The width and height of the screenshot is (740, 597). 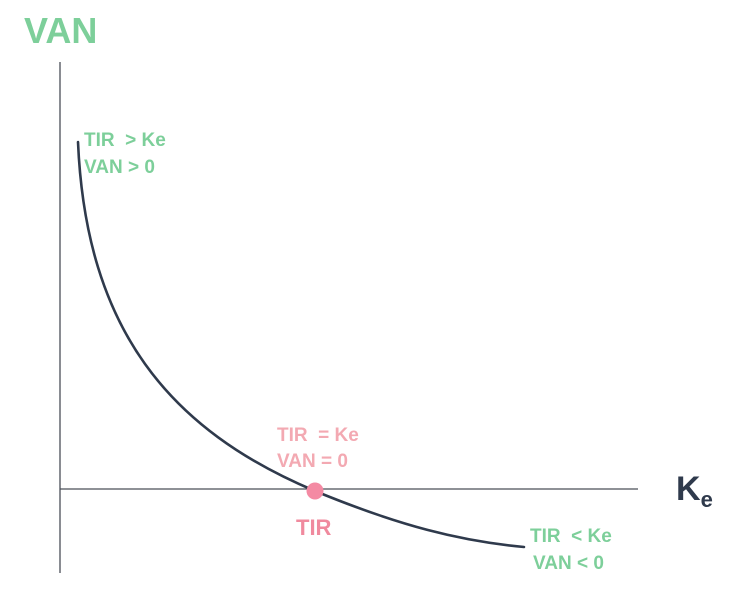 What do you see at coordinates (125, 140) in the screenshot?
I see `left-annotation-line1: TIR > Ke` at bounding box center [125, 140].